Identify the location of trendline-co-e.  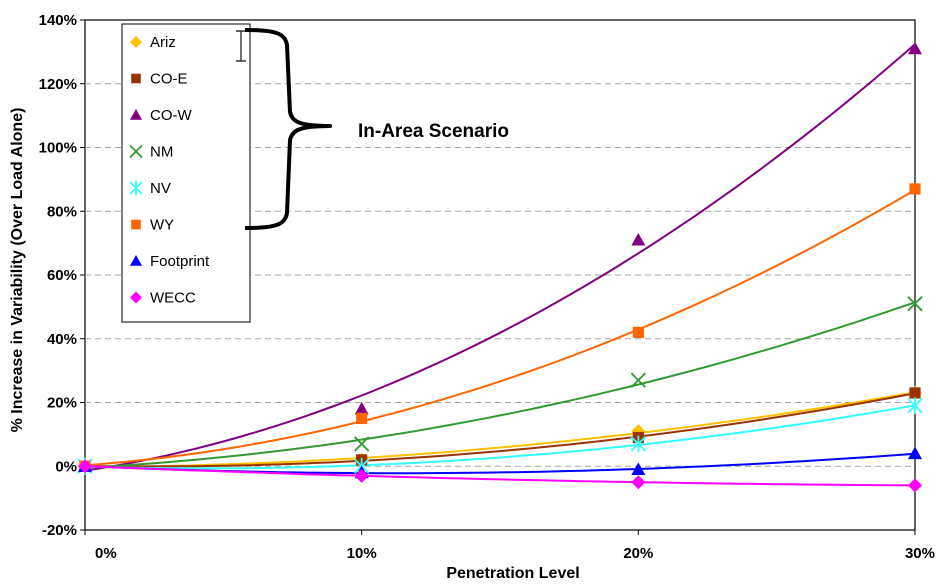
(500, 429).